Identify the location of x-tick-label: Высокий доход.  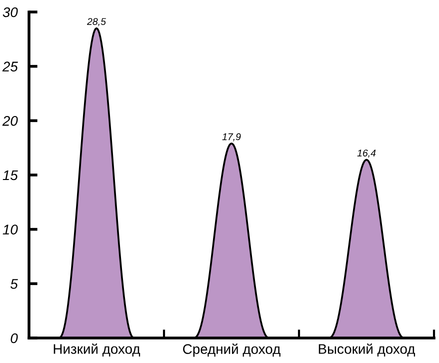
(367, 350).